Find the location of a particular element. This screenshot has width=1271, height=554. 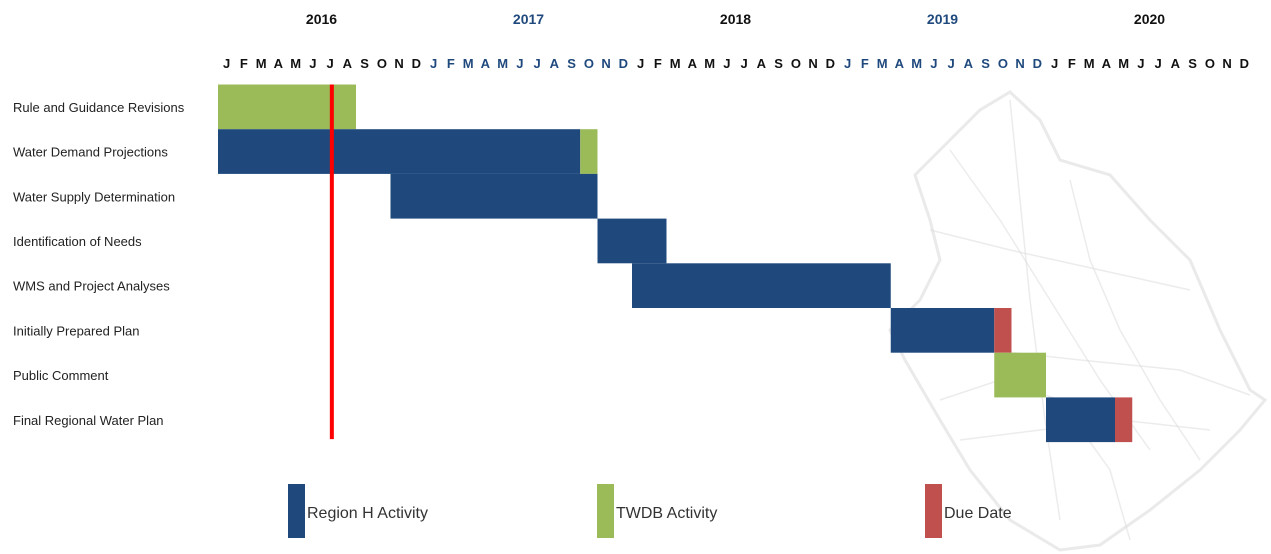

year-label-2016: 2016 is located at coordinates (321, 19).